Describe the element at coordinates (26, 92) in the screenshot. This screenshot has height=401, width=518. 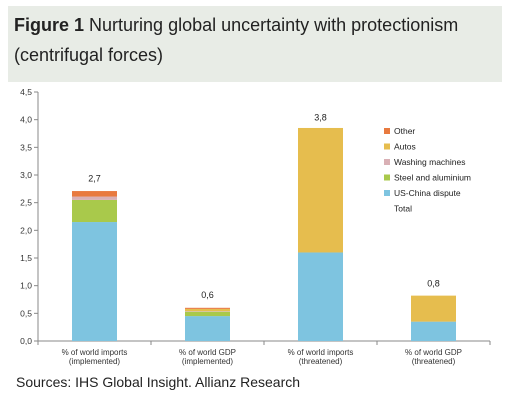
I see `y-tick-label: 4,5` at that location.